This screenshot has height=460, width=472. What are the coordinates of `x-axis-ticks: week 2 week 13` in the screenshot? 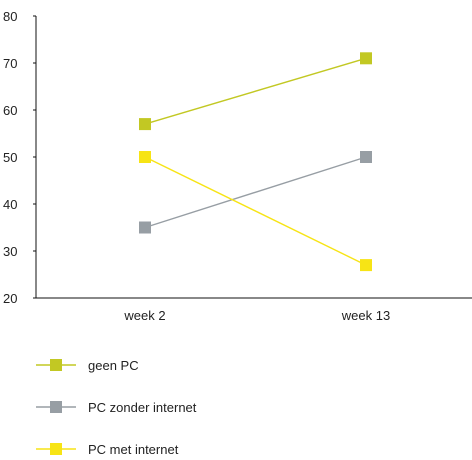 It's located at (256, 315).